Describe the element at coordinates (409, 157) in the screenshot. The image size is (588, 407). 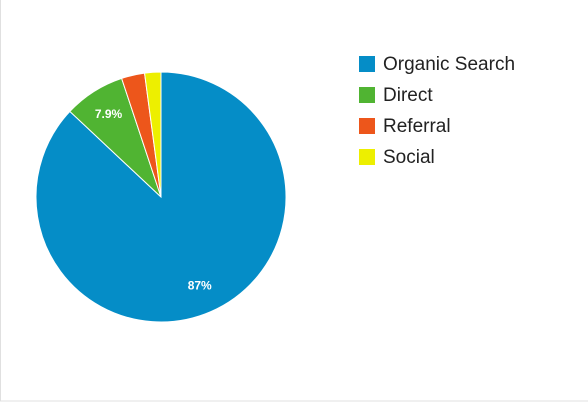
I see `legend-label: Social` at that location.